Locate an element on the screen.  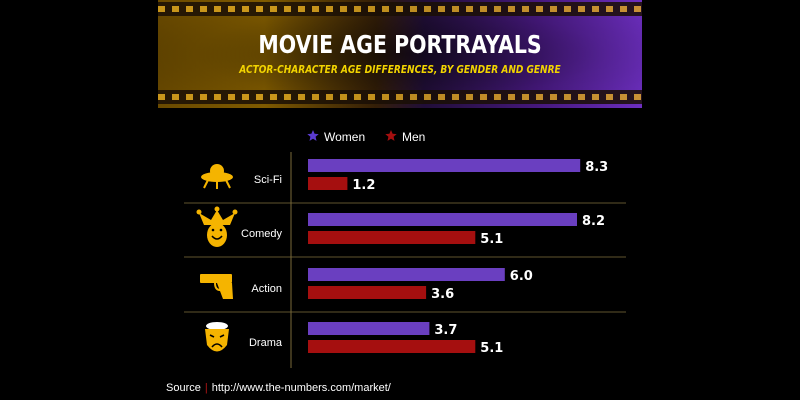
chart-title: MOVIE AGE PORTRAYALS is located at coordinates (400, 44).